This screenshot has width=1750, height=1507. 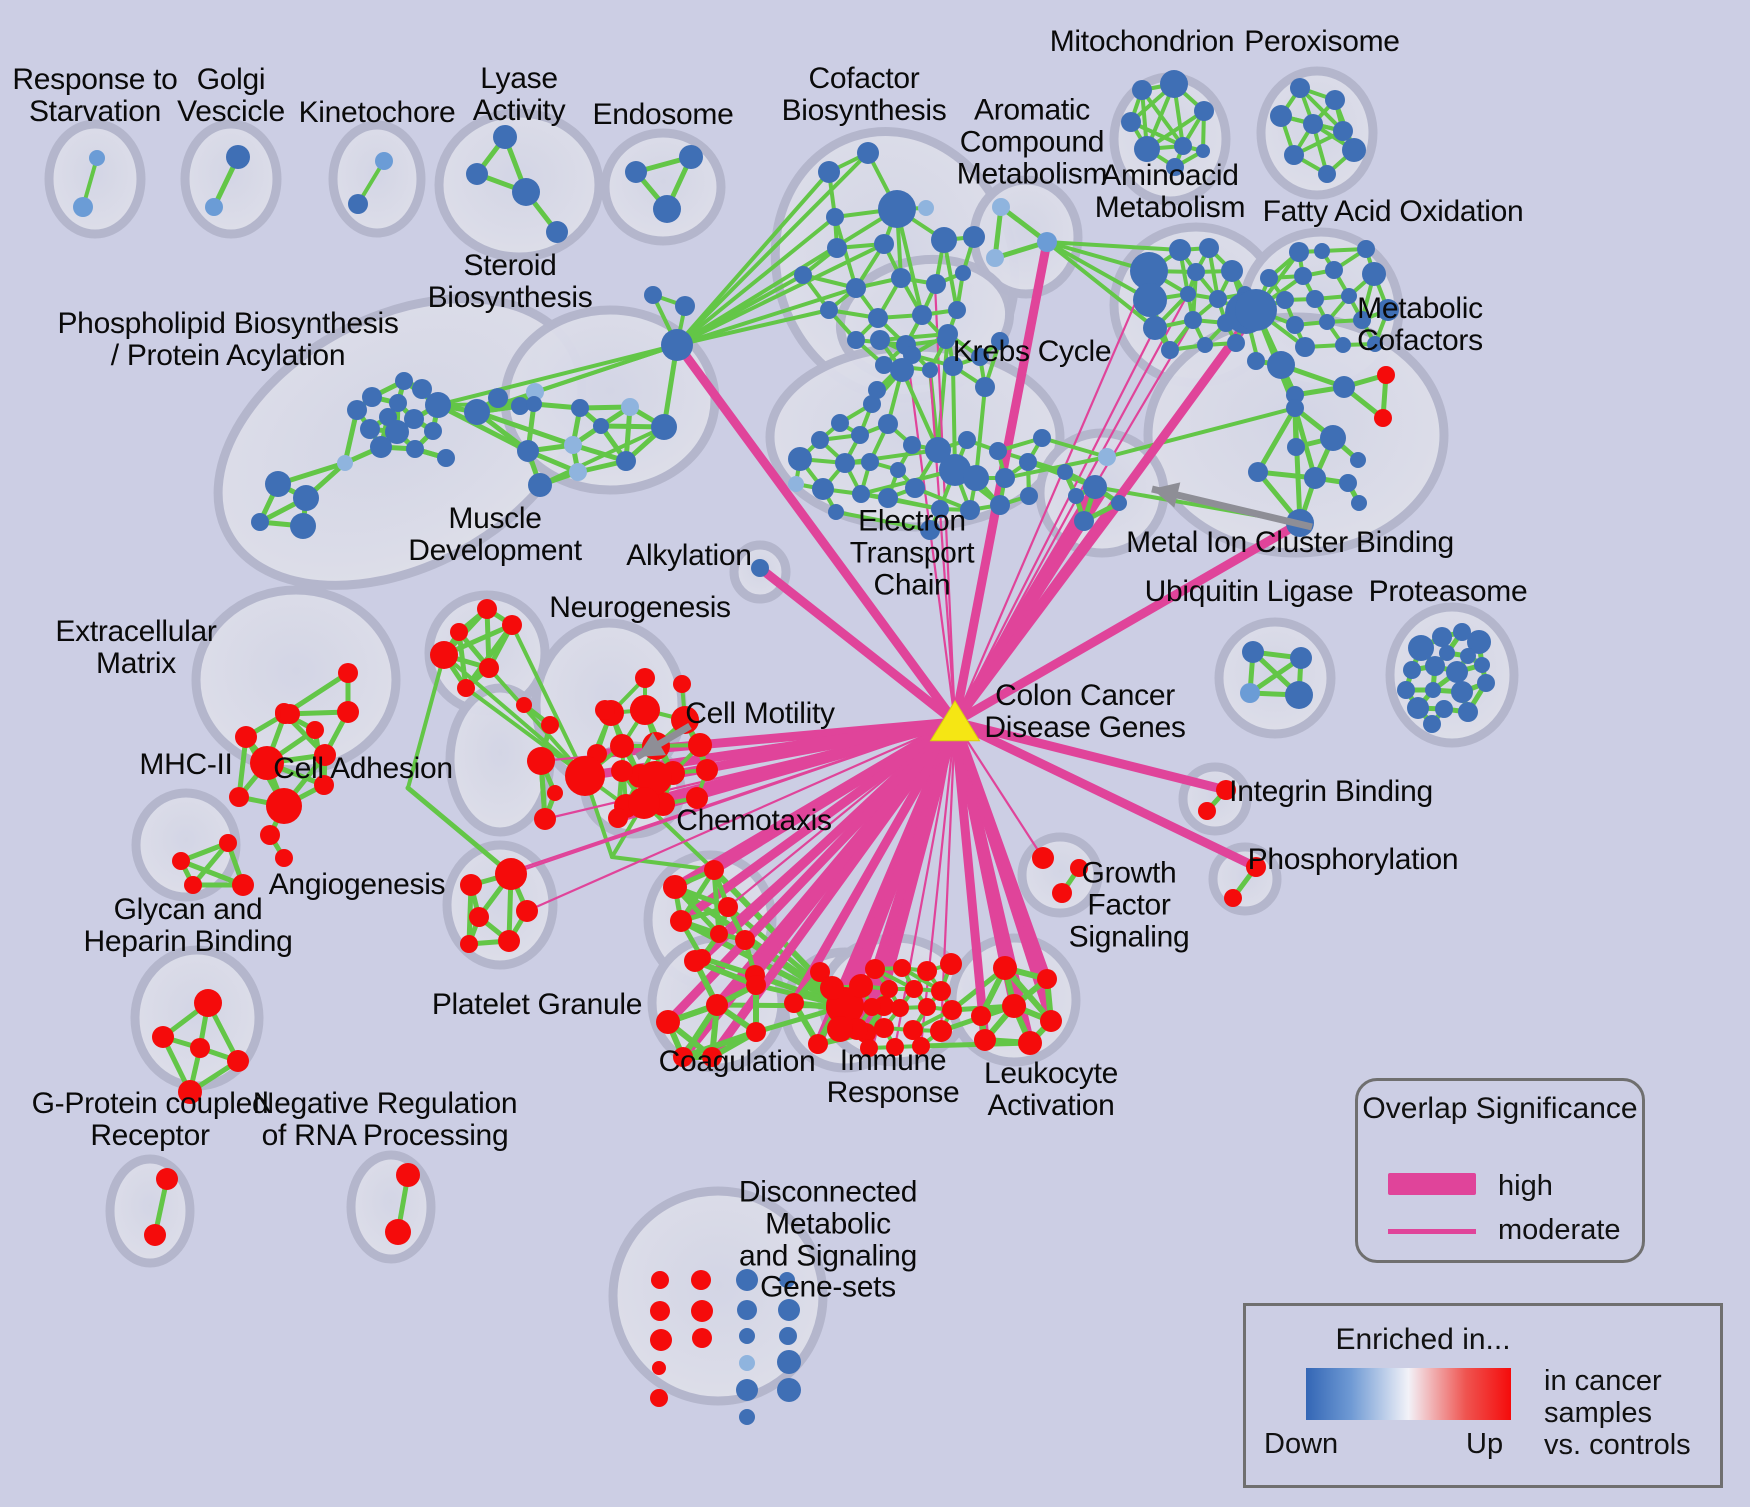 I want to click on node-metal-ion-cluster-binding, so click(x=1095, y=487).